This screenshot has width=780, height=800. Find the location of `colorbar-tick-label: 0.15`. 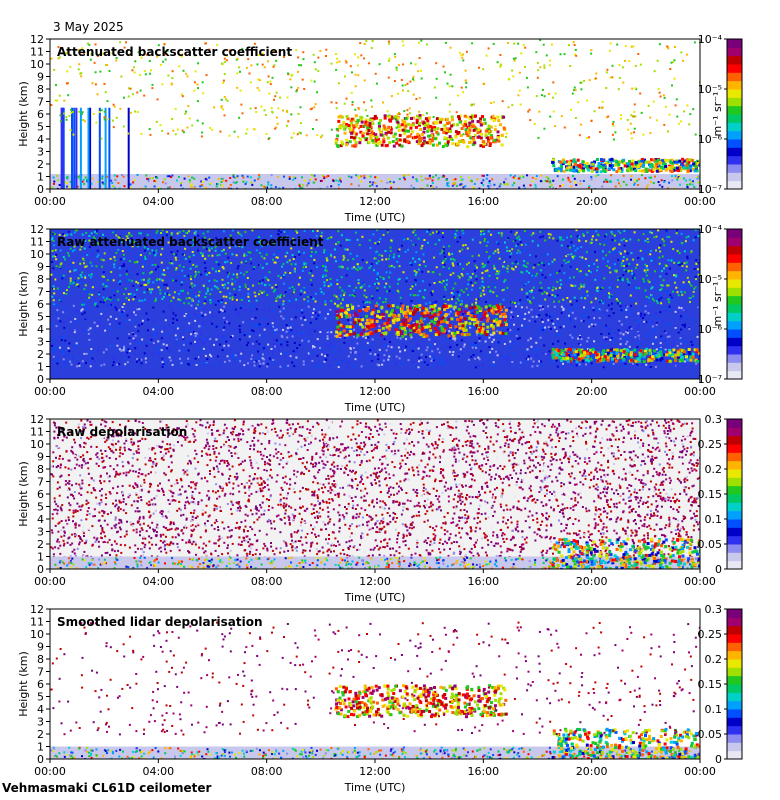

colorbar-tick-label: 0.15 is located at coordinates (710, 684).